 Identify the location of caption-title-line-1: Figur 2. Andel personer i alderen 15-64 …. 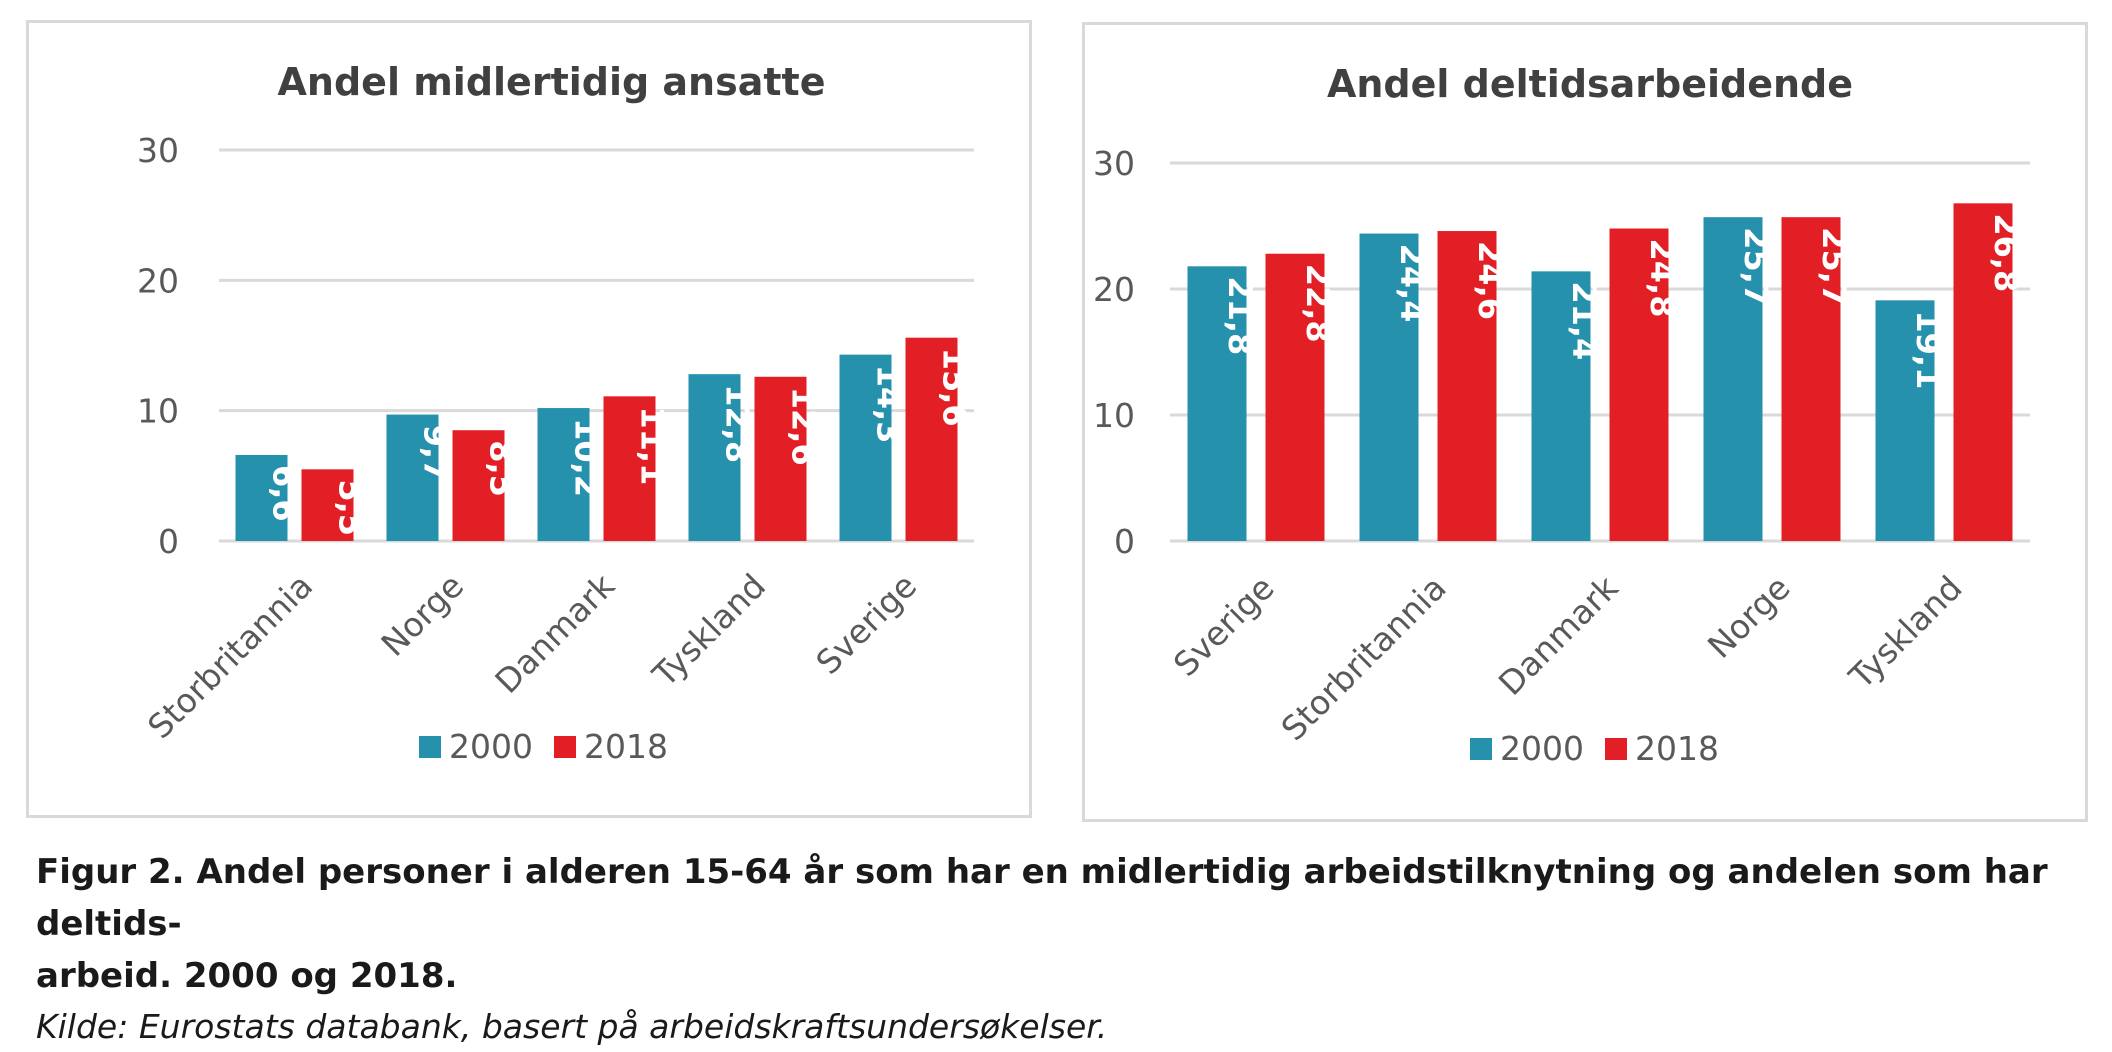
(1042, 898).